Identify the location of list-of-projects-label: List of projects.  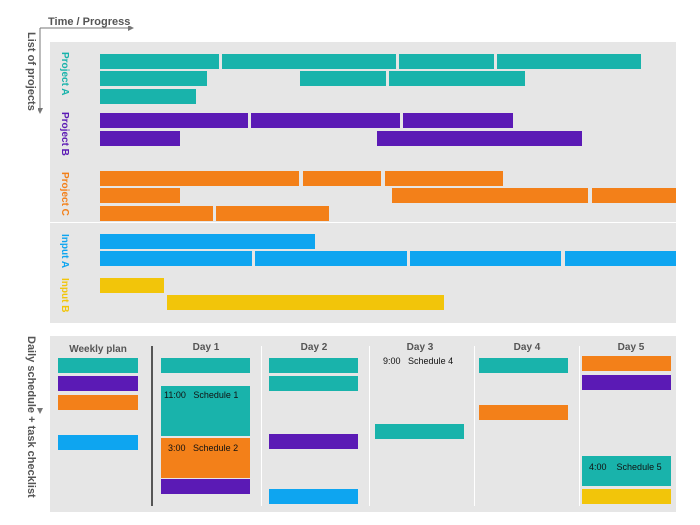
(31, 71).